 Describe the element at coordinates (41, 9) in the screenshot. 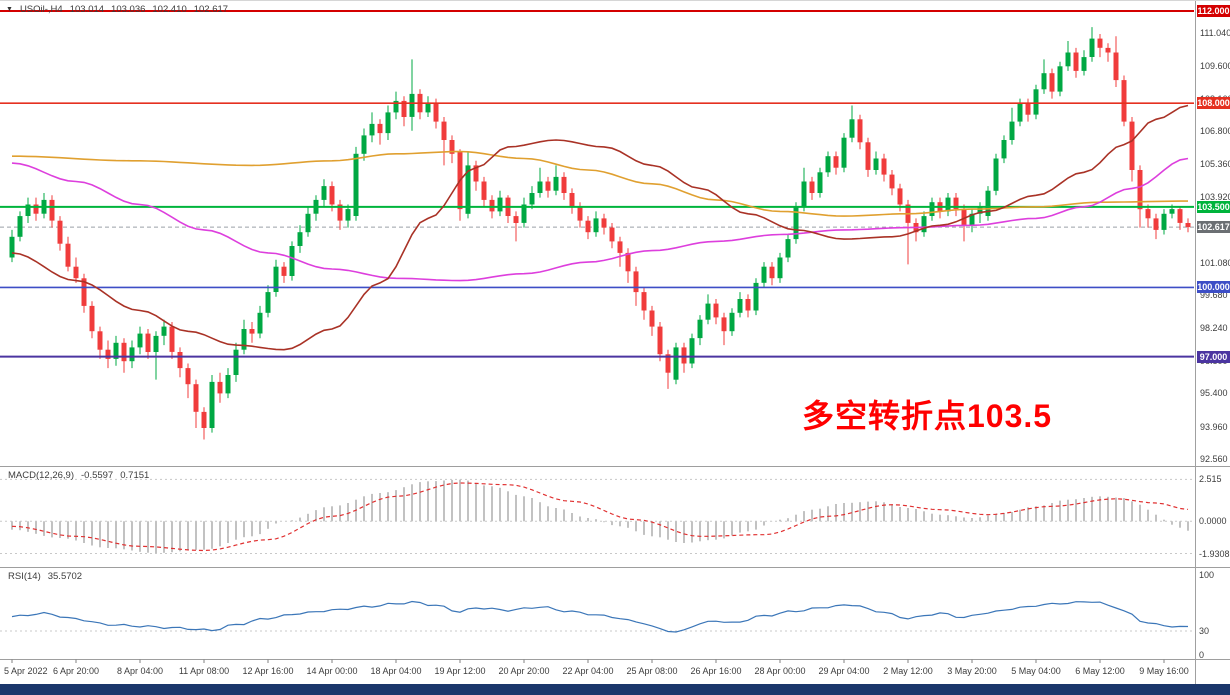

I see `symbol-timeframe: USOil-,H4` at that location.